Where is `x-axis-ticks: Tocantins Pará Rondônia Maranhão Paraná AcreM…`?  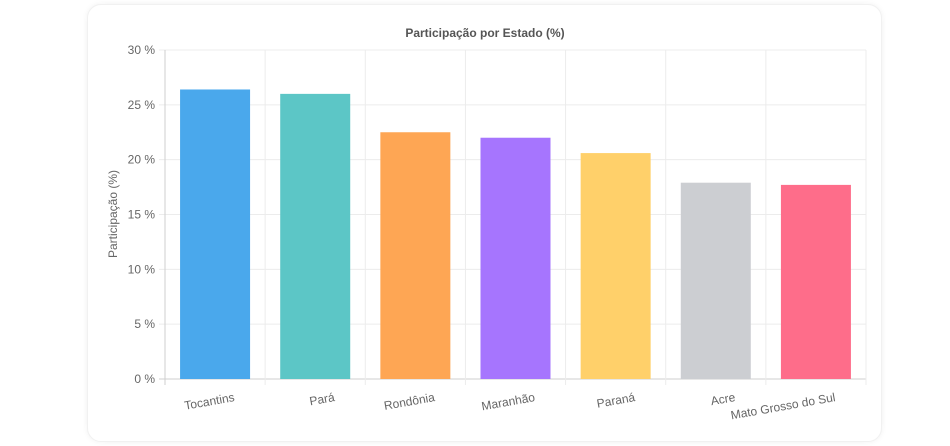
x-axis-ticks: Tocantins Pará Rondônia Maranhão Paraná AcreM… is located at coordinates (509, 406).